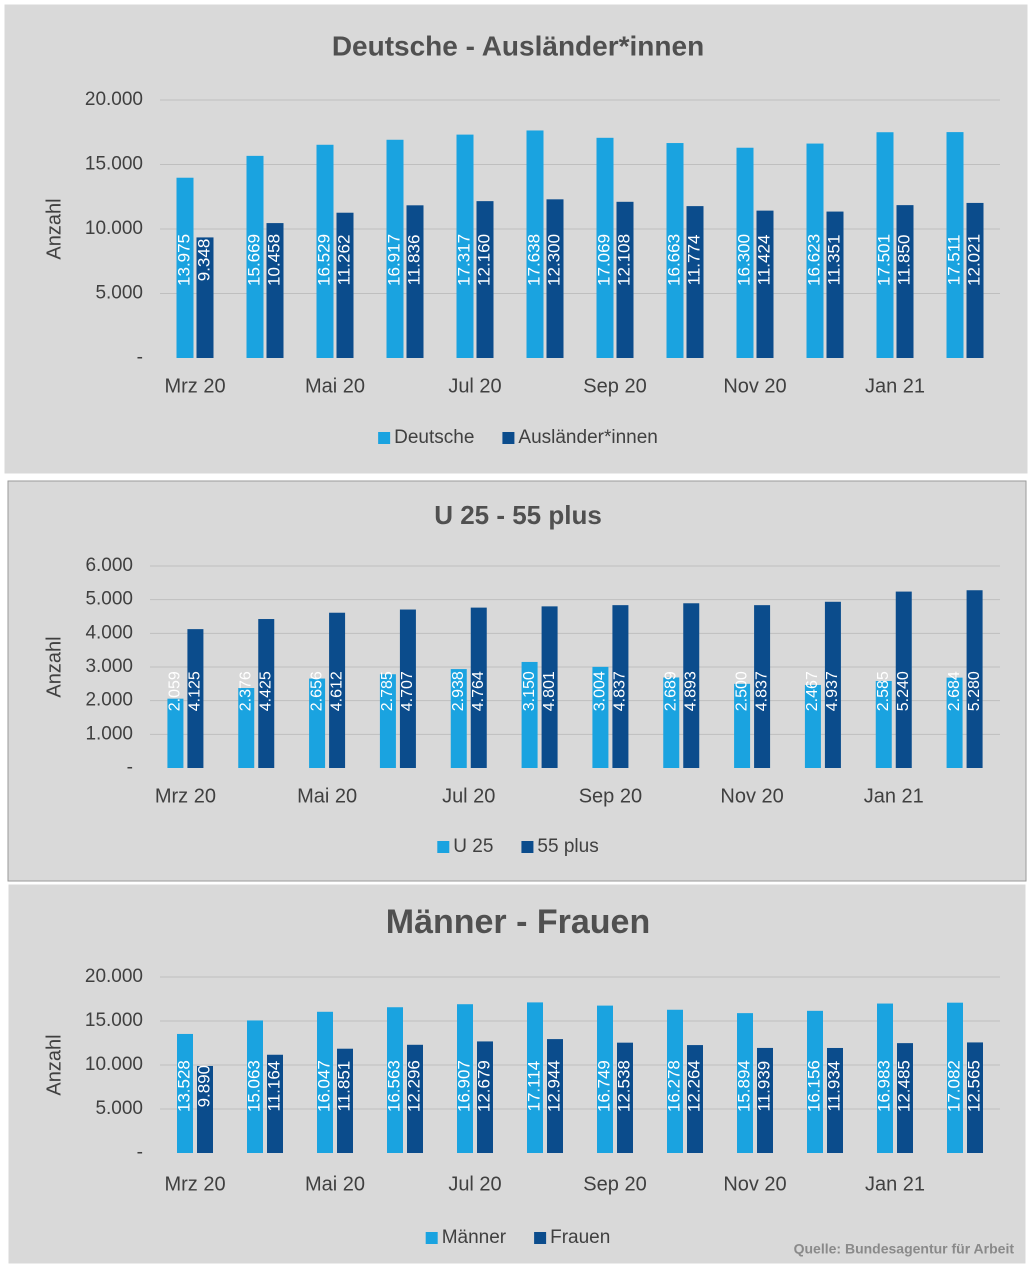 This screenshot has height=1267, width=1032. What do you see at coordinates (623, 1086) in the screenshot?
I see `data-label: 12.538` at bounding box center [623, 1086].